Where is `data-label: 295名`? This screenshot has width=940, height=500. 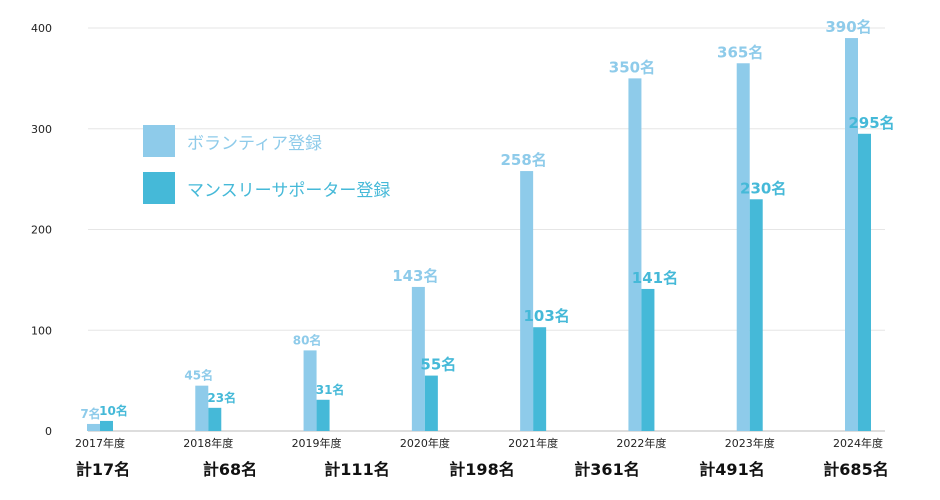
data-label: 295名 is located at coordinates (871, 123).